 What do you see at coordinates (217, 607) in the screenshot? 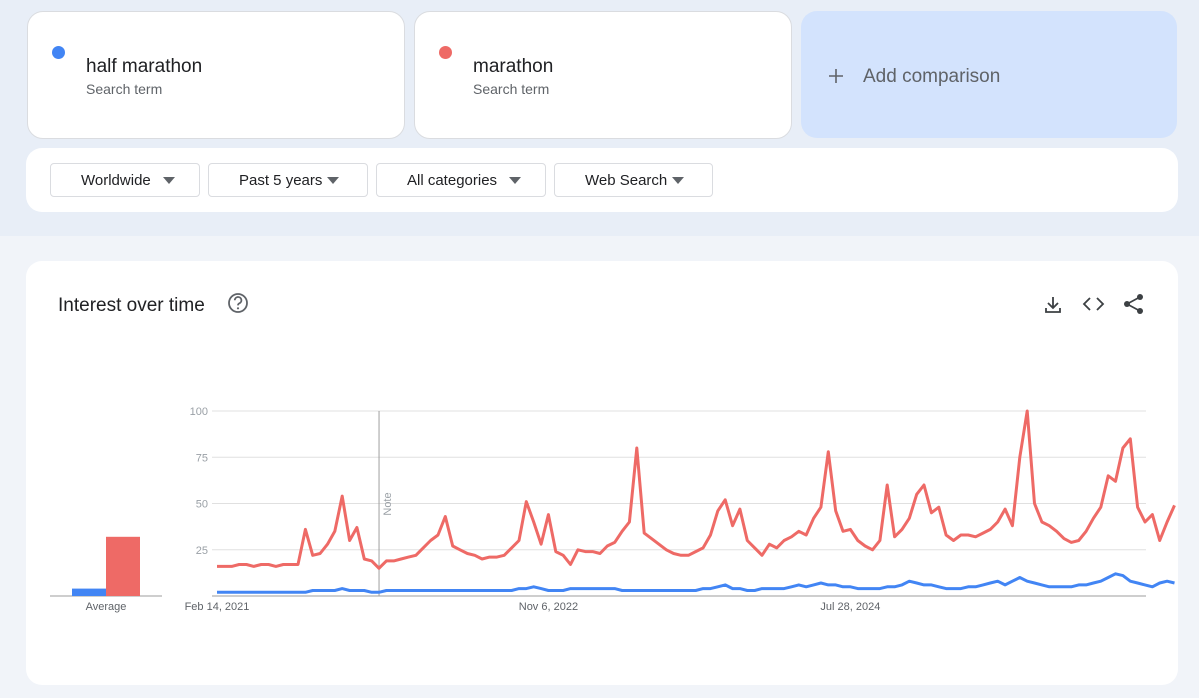
I see `x-tick-label: Feb 14, 2021` at bounding box center [217, 607].